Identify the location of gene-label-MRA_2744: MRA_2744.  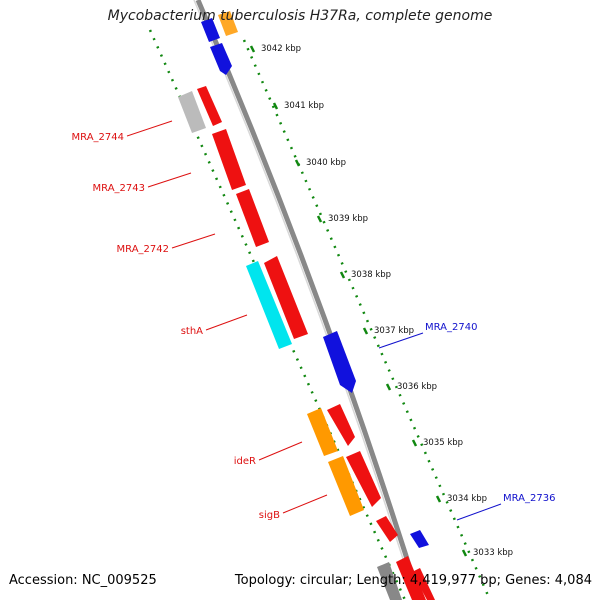
(98, 137).